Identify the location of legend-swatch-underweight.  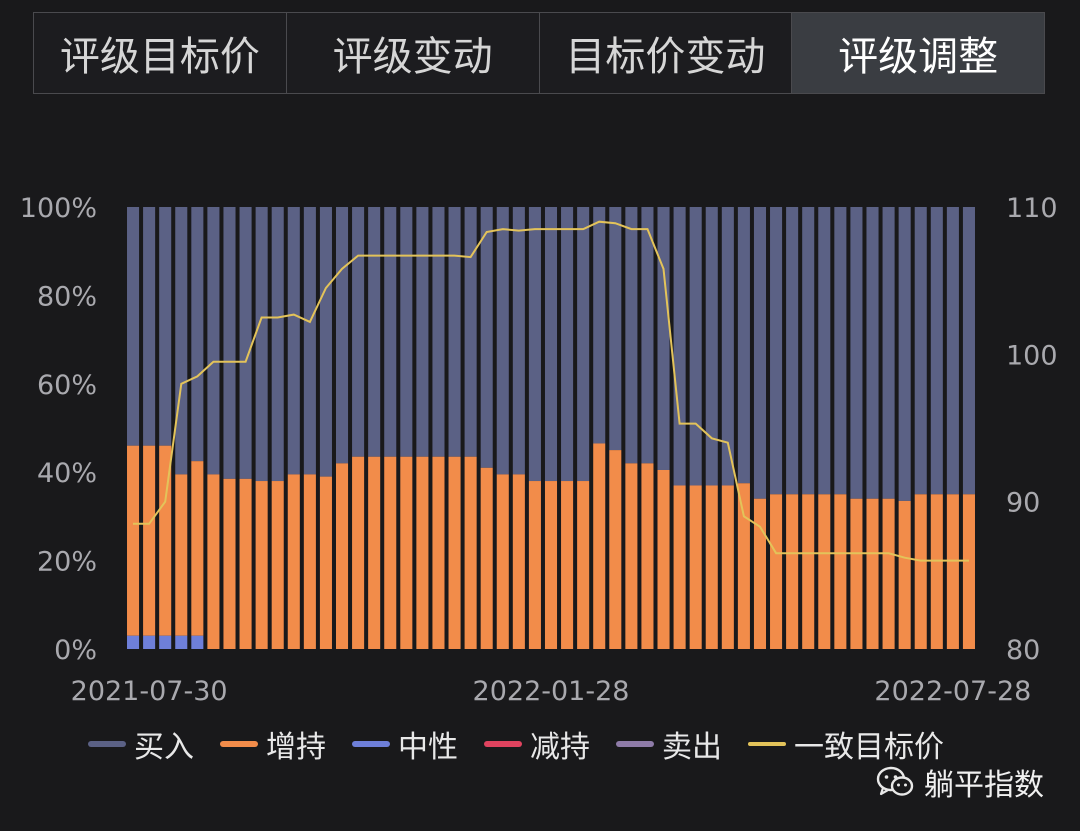
(503, 744).